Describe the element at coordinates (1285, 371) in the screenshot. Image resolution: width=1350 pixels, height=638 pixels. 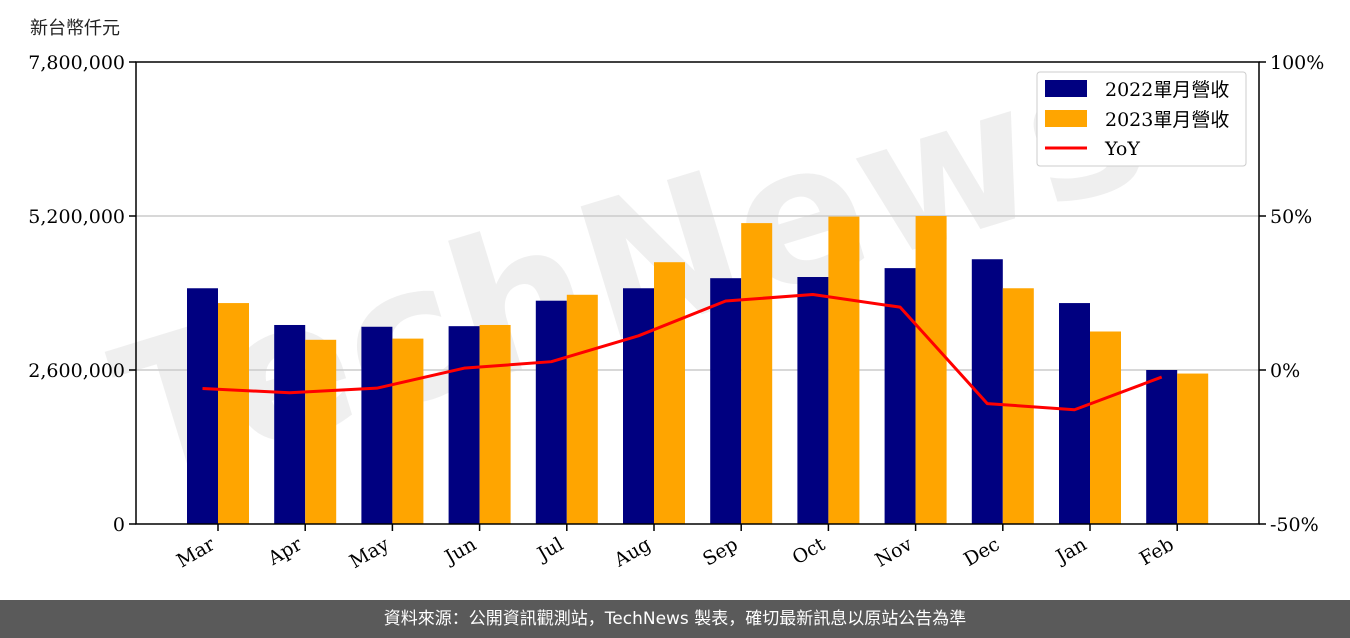
I see `y-right-tick-label: 0%` at that location.